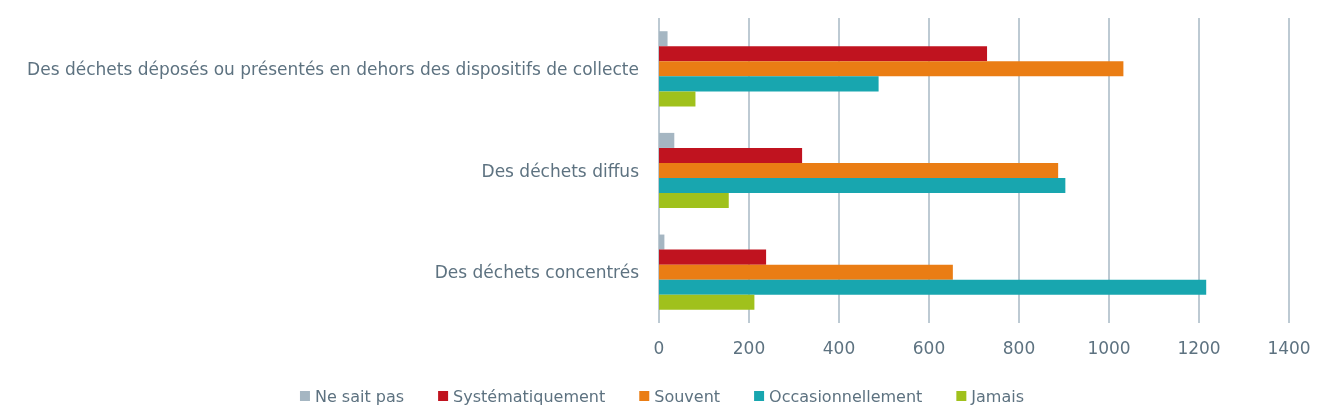  Describe the element at coordinates (537, 272) in the screenshot. I see `y-tick-label: Des déchets concentrés` at that location.